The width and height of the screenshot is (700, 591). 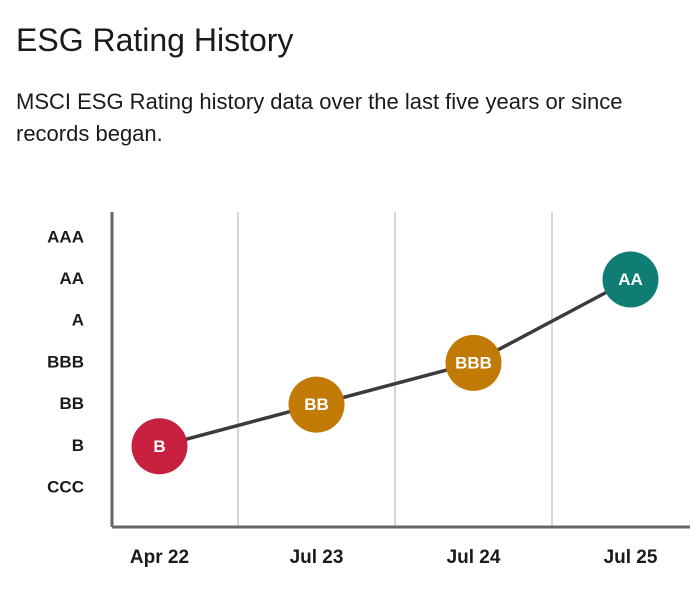 What do you see at coordinates (65, 236) in the screenshot?
I see `y-tick-label: AAA` at bounding box center [65, 236].